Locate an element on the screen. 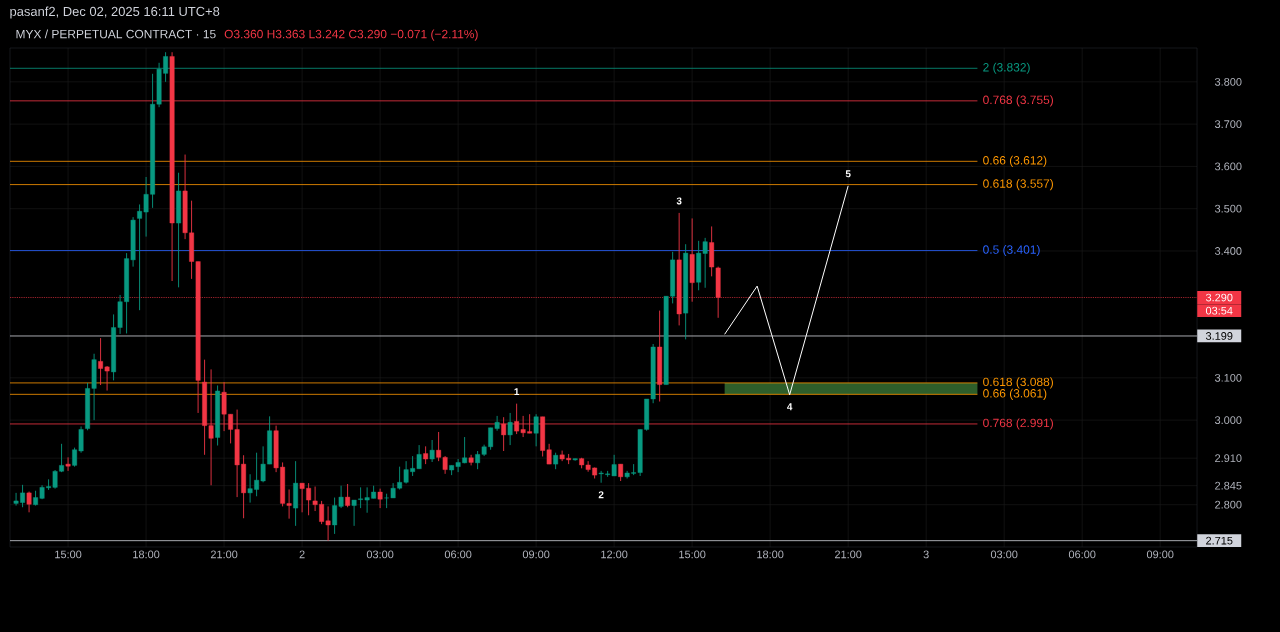 This screenshot has width=1280, height=632. y-tick-label: 3.800 is located at coordinates (1228, 81).